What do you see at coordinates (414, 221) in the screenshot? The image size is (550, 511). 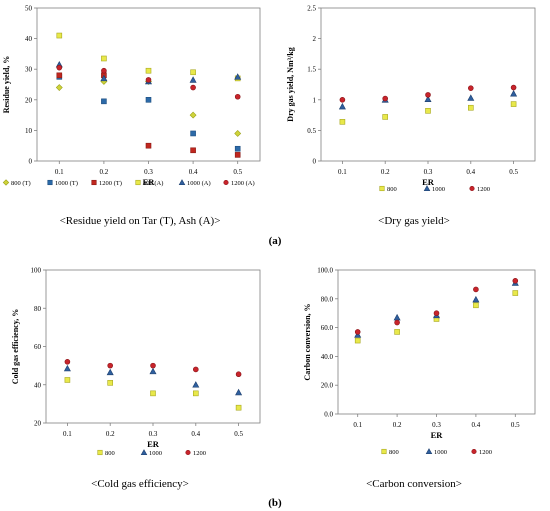 I see `caption-drygas: <Dry gas yield>` at bounding box center [414, 221].